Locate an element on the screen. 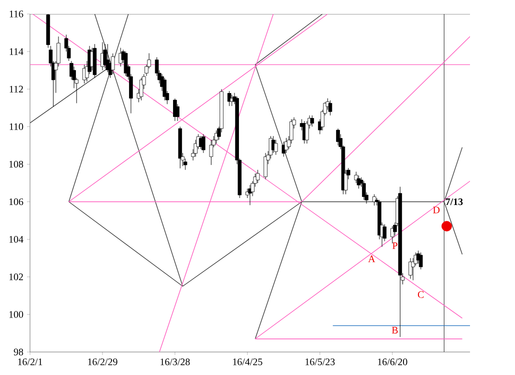 Image resolution: width=515 pixels, height=375 pixels. annotation: A is located at coordinates (372, 259).